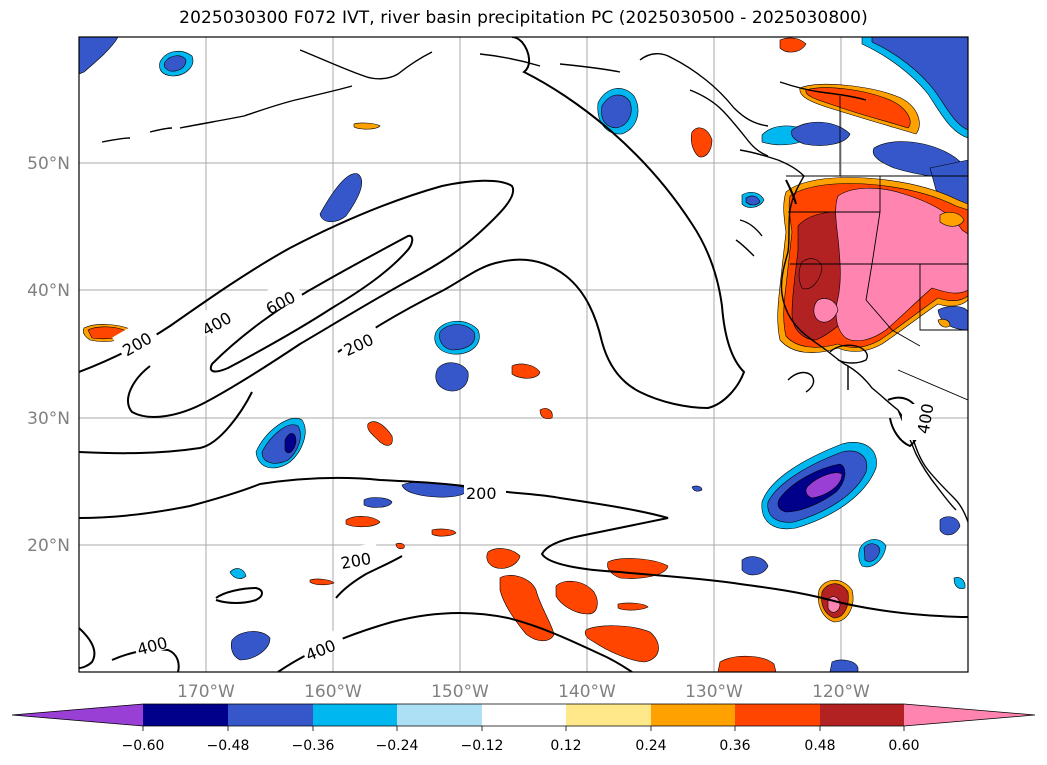  I want to click on lat-label: 40°N, so click(48, 291).